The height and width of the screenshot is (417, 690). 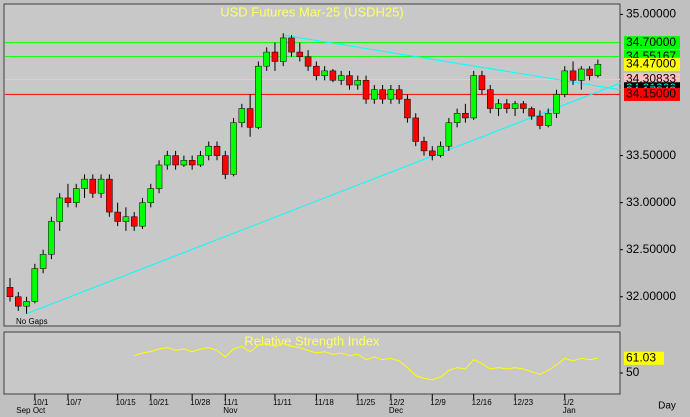 What do you see at coordinates (523, 402) in the screenshot?
I see `x-tick-label: 12/23` at bounding box center [523, 402].